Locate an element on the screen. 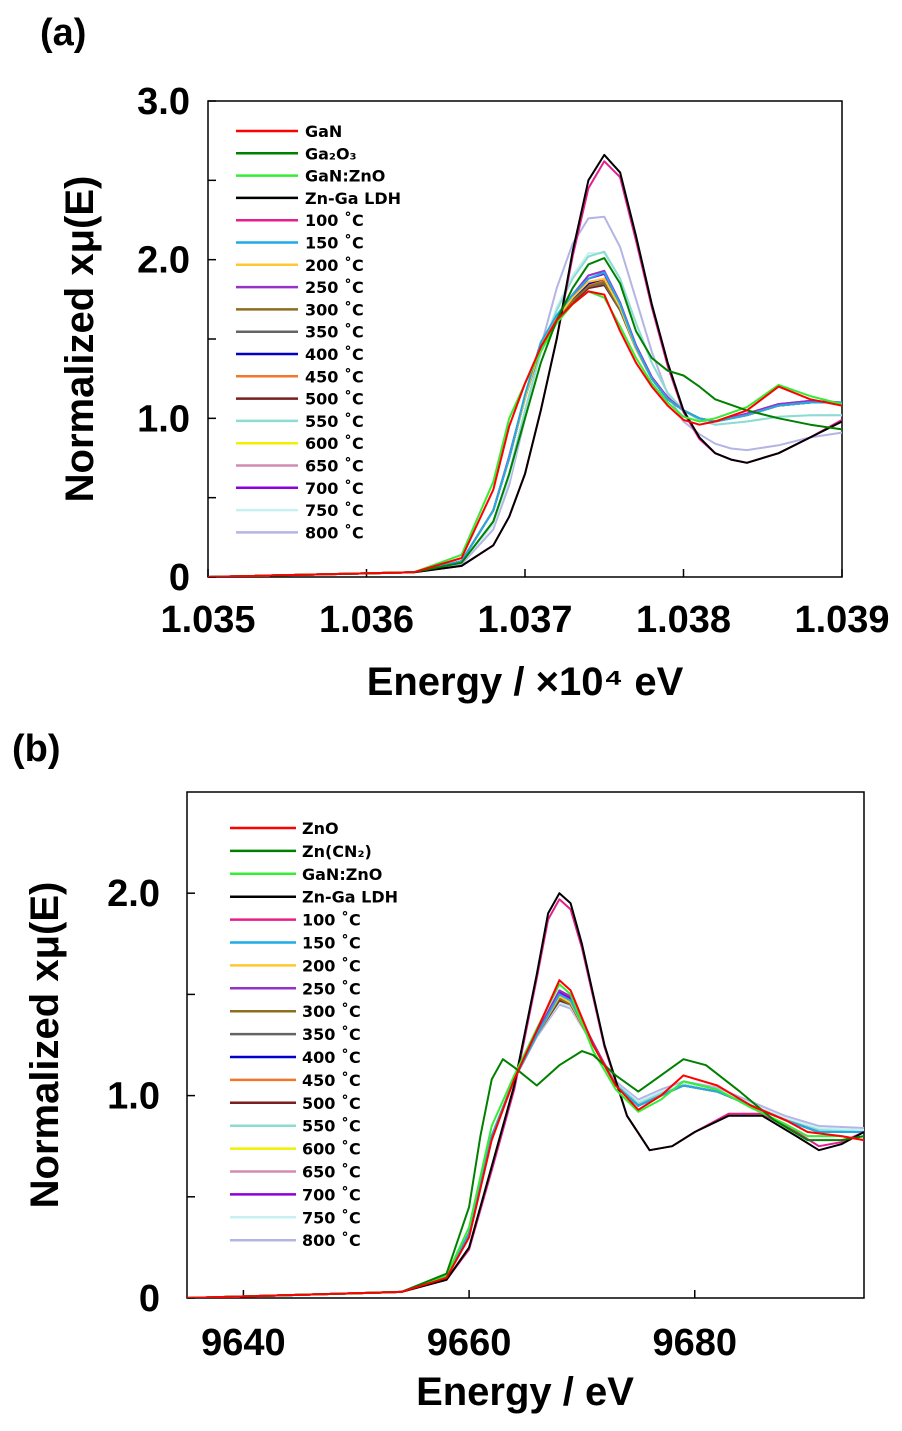  legend-label: Ga₂O₃ is located at coordinates (331, 153).